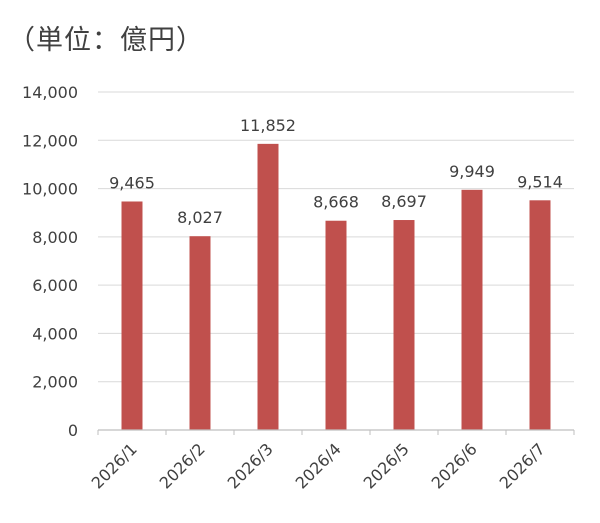 The image size is (600, 523). Describe the element at coordinates (50, 92) in the screenshot. I see `y-tick-label: 14,000` at that location.